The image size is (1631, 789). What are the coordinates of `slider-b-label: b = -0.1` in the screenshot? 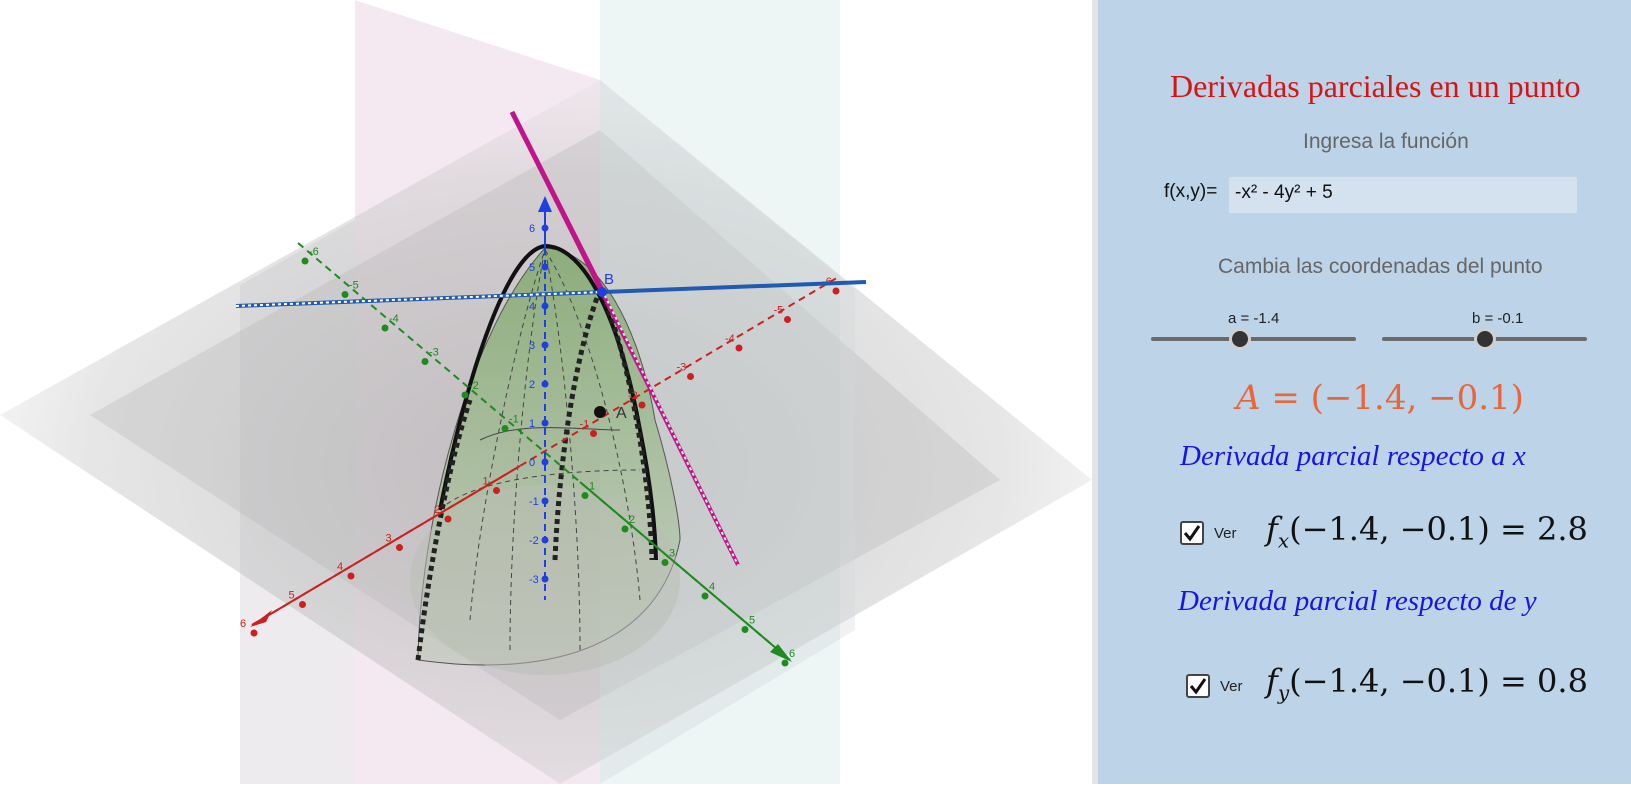 It's located at (1498, 318).